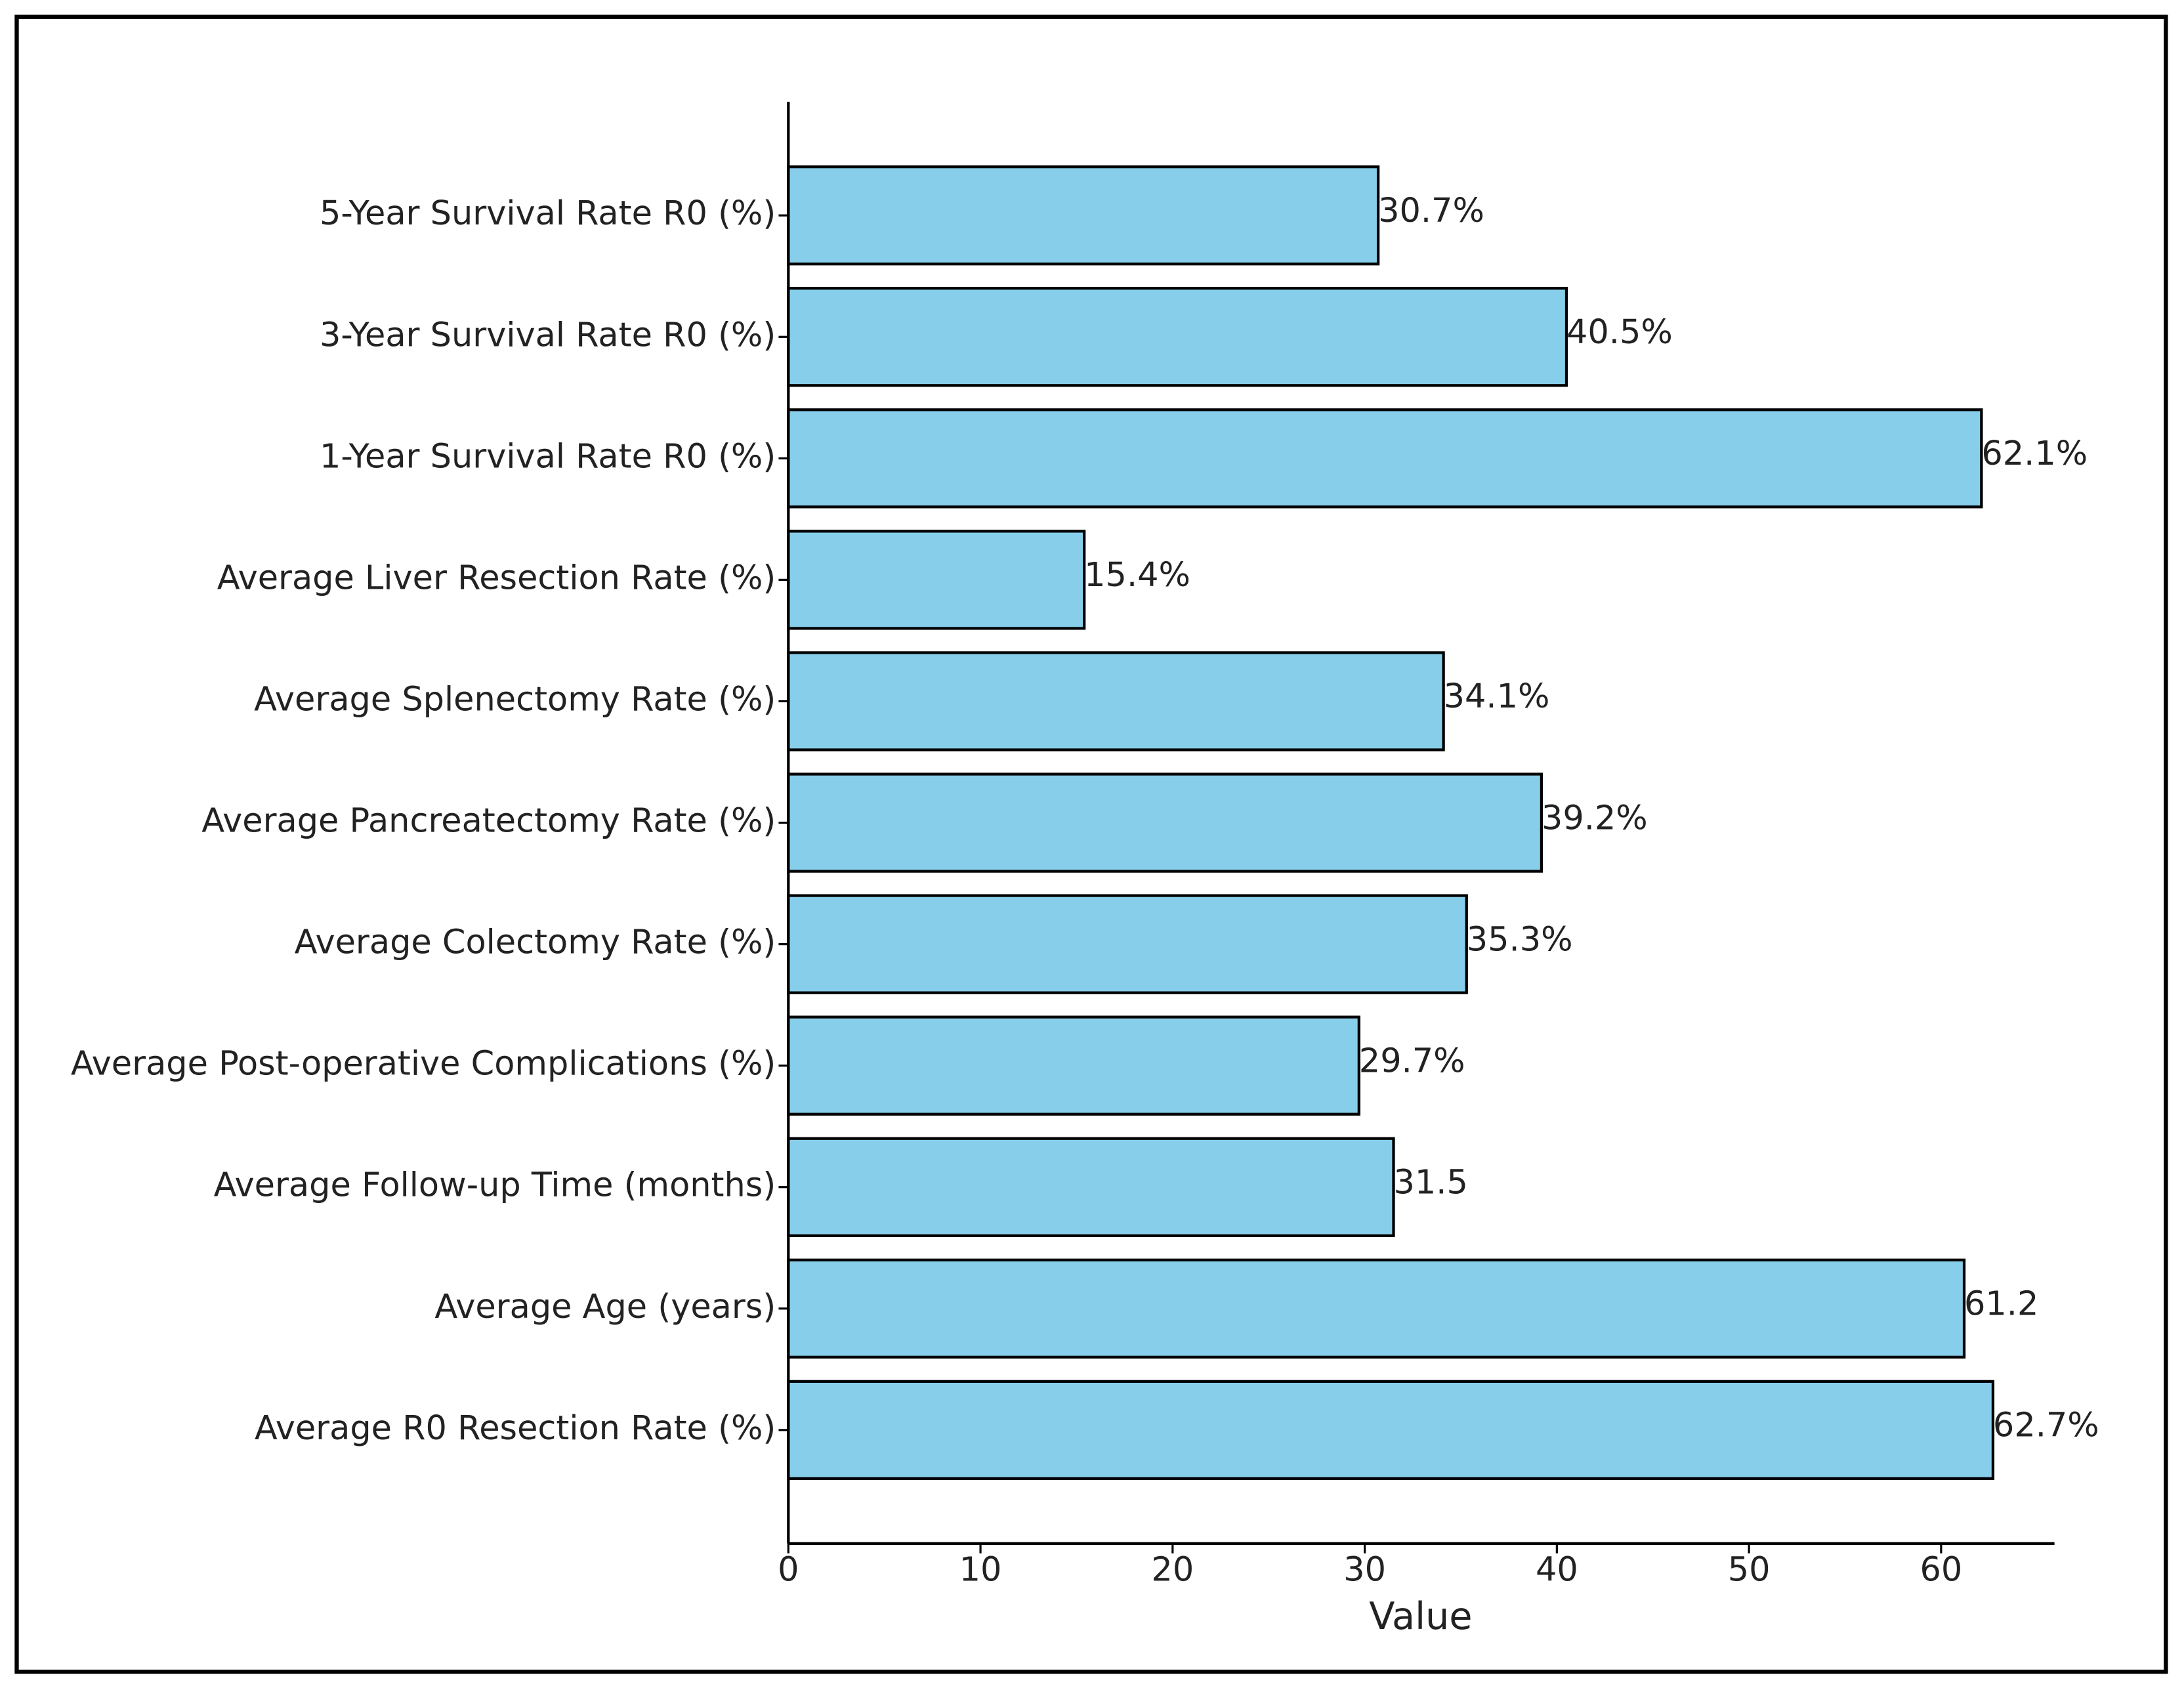 The width and height of the screenshot is (2184, 1690). What do you see at coordinates (1431, 1182) in the screenshot?
I see `value-label: 31.5` at bounding box center [1431, 1182].